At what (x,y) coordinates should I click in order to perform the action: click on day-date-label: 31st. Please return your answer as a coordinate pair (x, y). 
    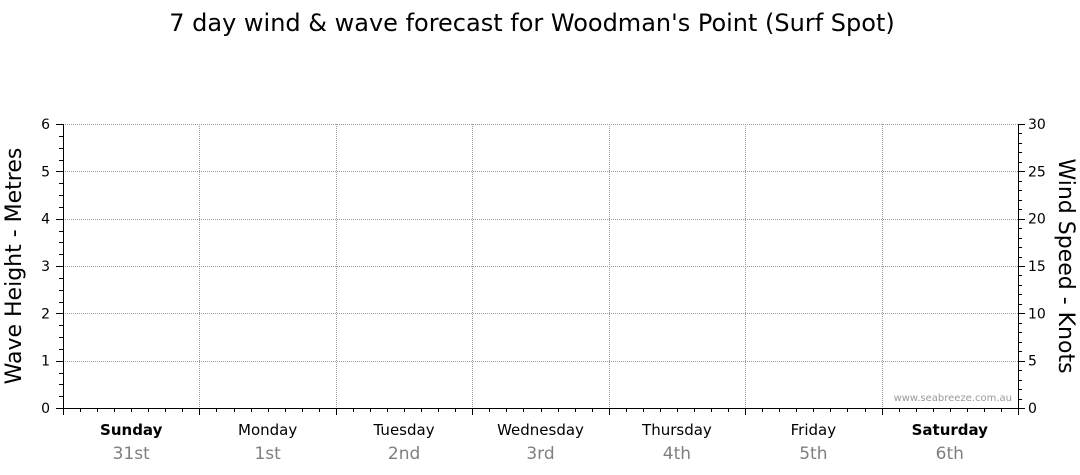
    Looking at the image, I should click on (131, 454).